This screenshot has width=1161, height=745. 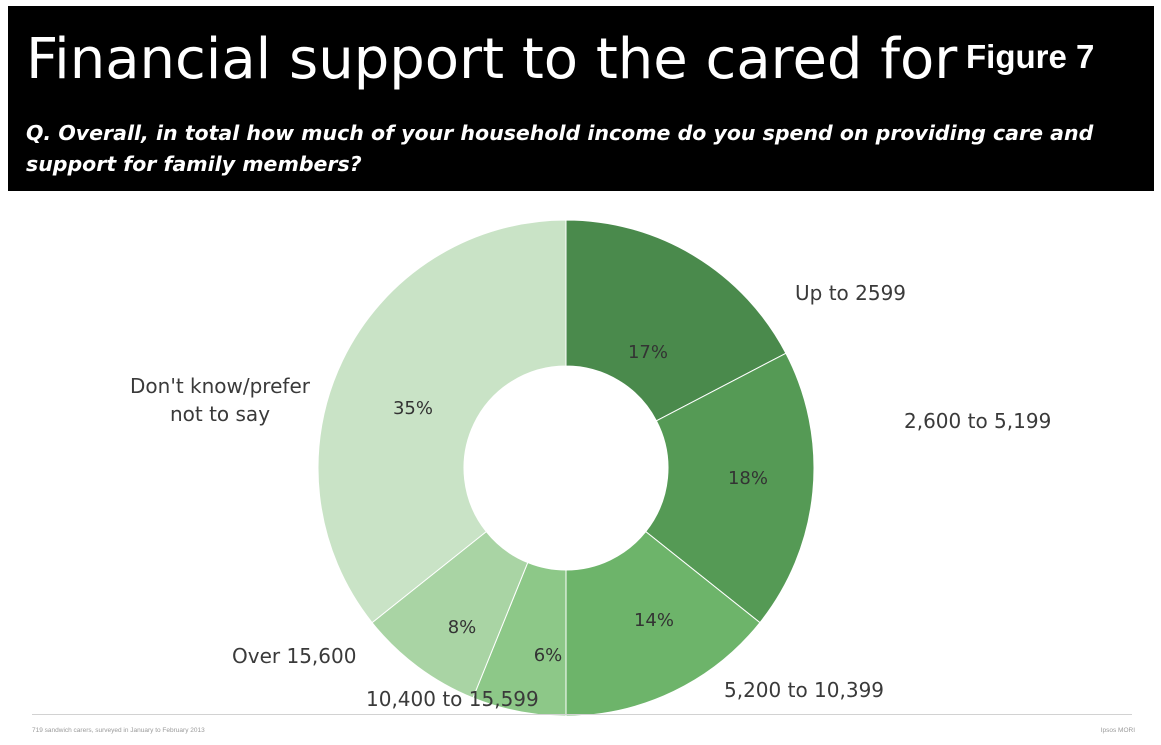 I want to click on slice-value-label: 17%, so click(x=648, y=352).